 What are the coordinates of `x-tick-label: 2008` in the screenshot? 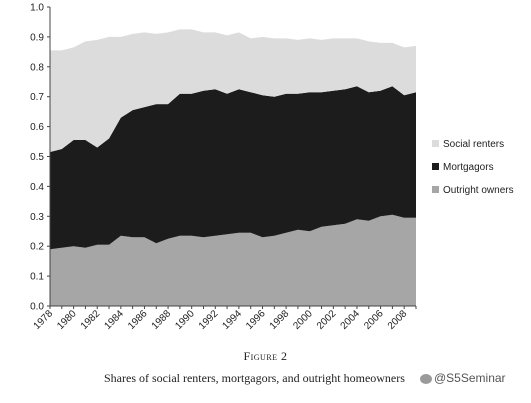 It's located at (398, 320).